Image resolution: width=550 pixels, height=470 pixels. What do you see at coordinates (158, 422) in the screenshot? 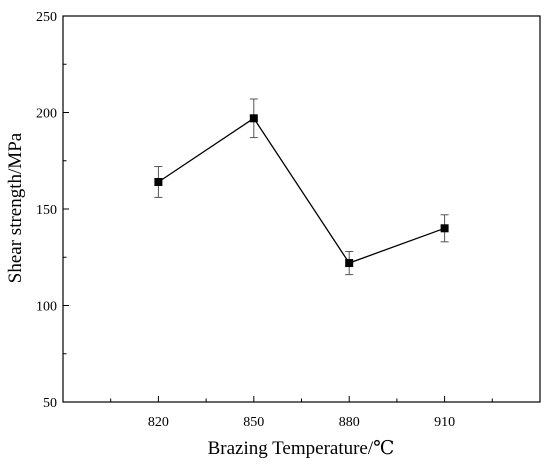
I see `x-tick-label: 820` at bounding box center [158, 422].